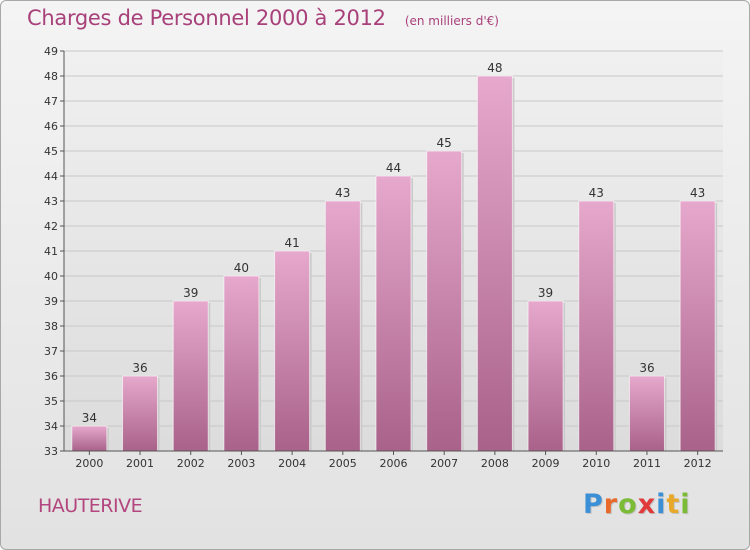  I want to click on y-tick-label: 35, so click(51, 401).